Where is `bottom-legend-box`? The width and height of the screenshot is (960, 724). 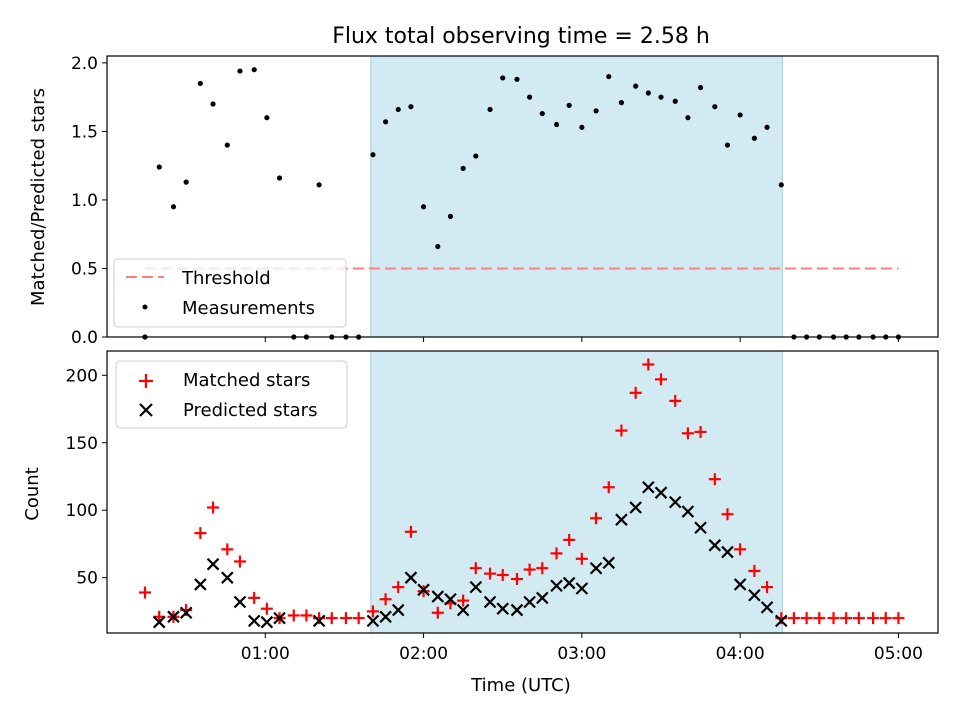
bottom-legend-box is located at coordinates (231, 394).